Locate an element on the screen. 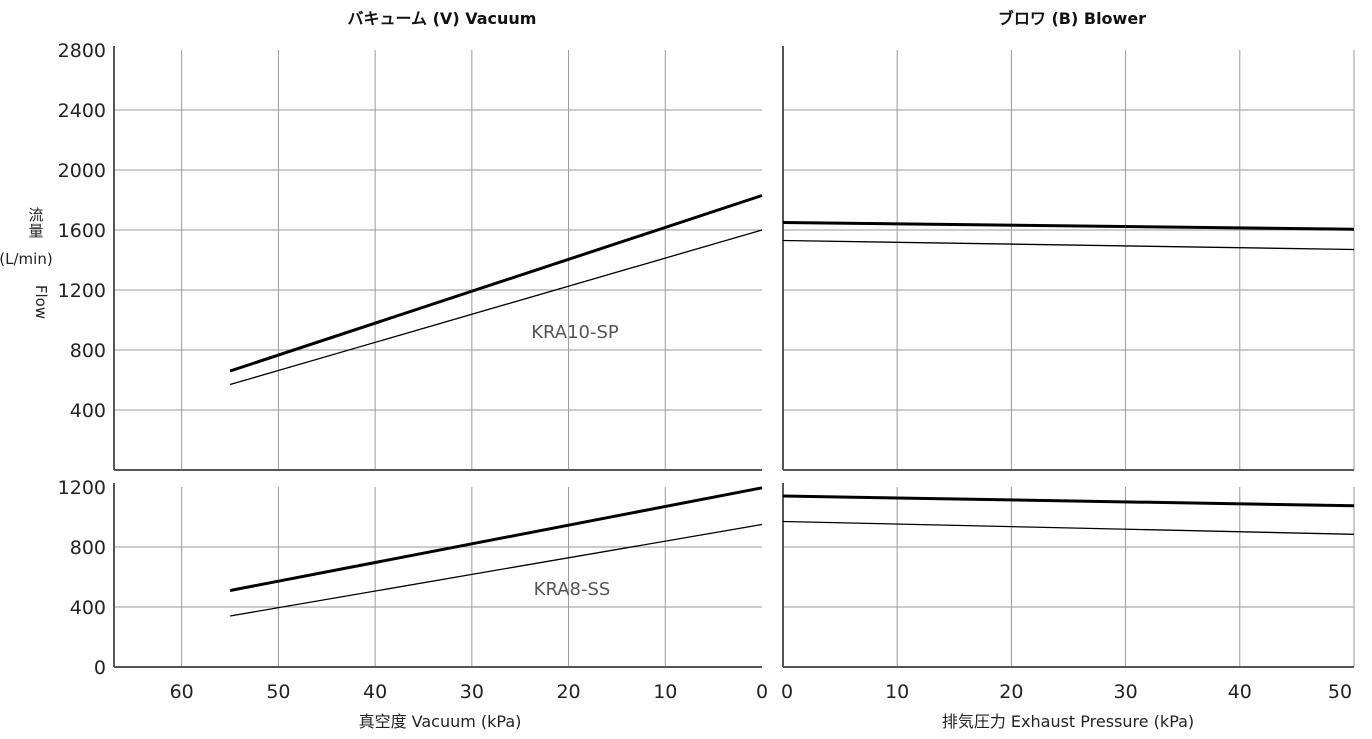 The width and height of the screenshot is (1372, 739). y-label-jp-char-1: 流 is located at coordinates (35, 215).